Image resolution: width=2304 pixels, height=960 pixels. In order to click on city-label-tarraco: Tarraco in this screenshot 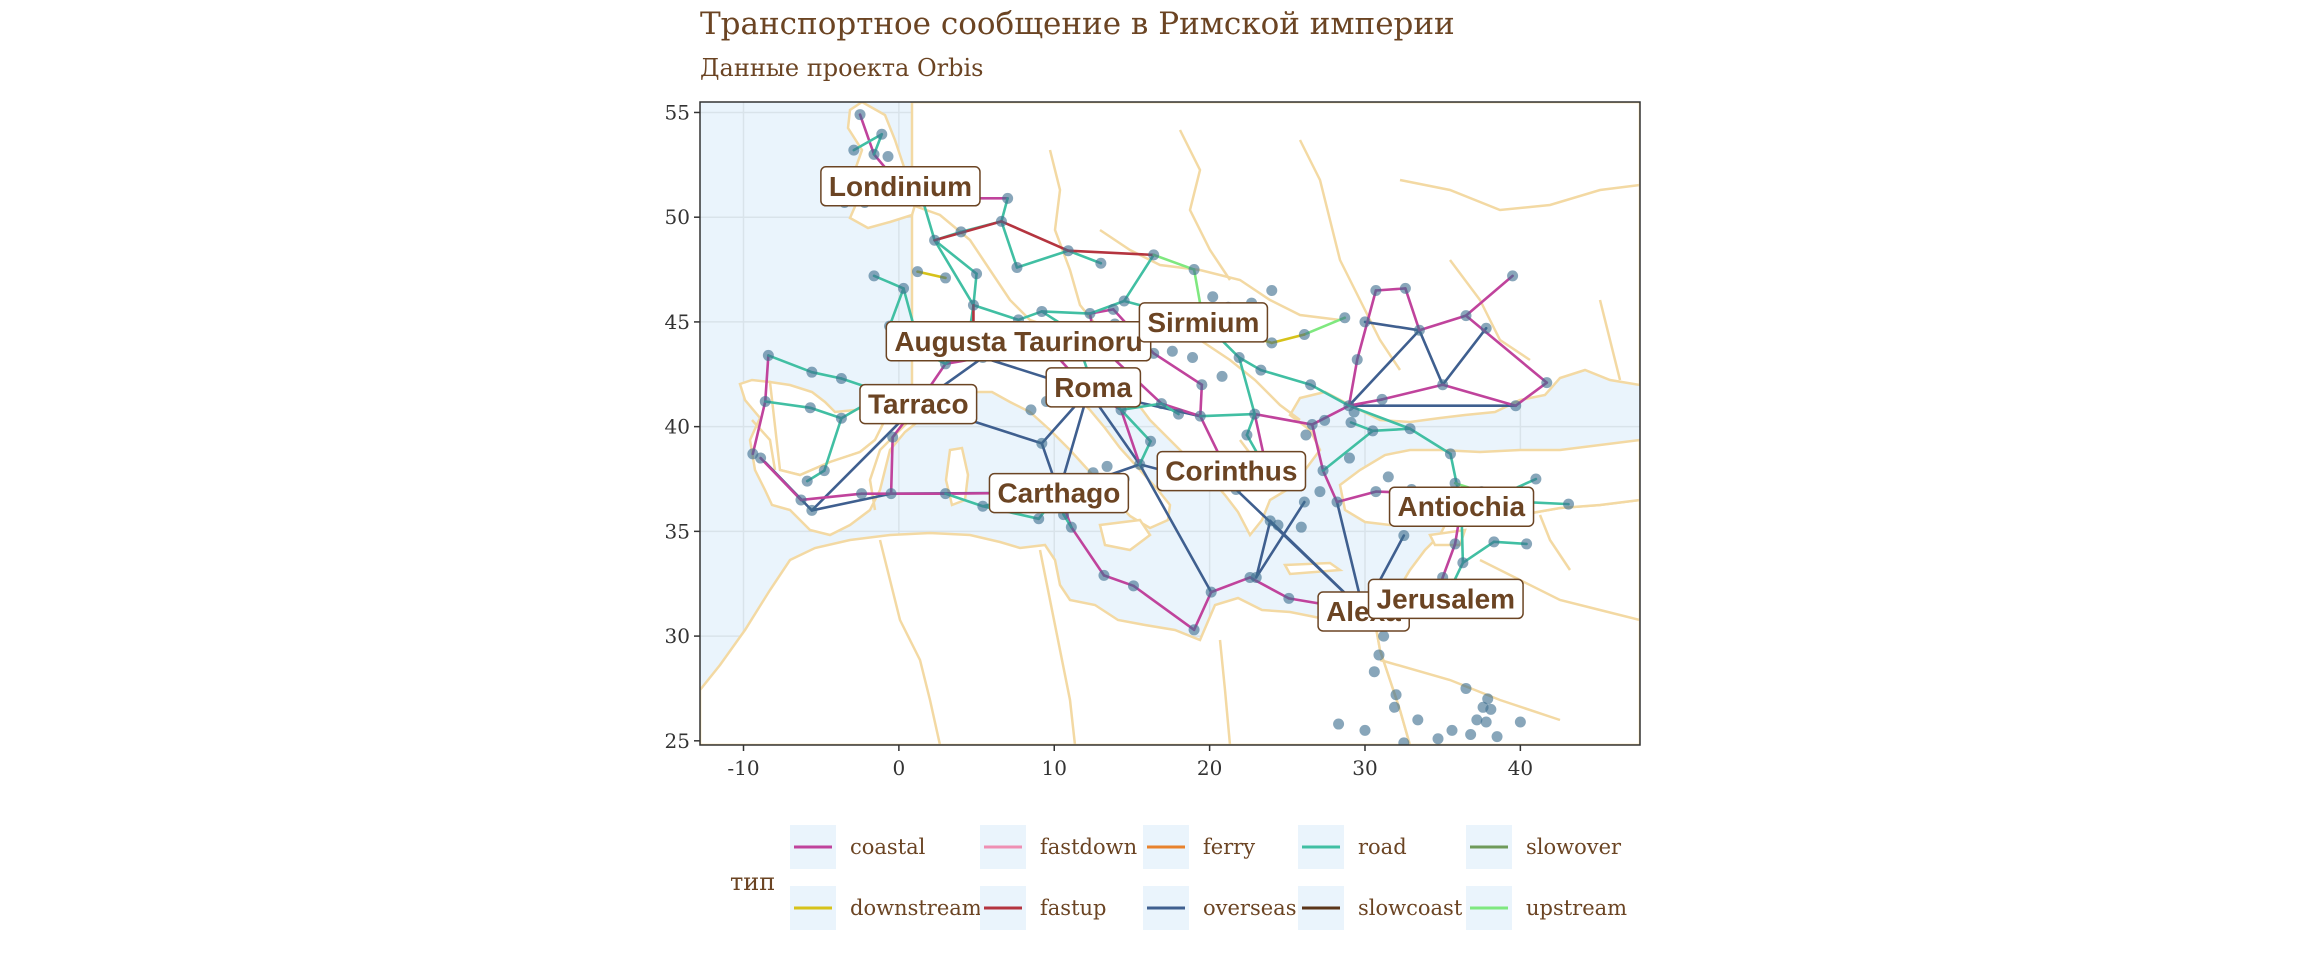, I will do `click(918, 404)`.